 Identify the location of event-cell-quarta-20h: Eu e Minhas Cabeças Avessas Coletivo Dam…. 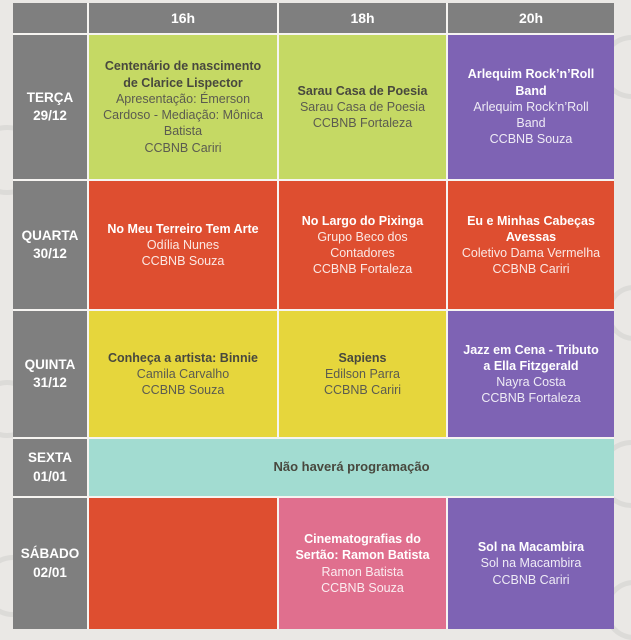
(531, 245).